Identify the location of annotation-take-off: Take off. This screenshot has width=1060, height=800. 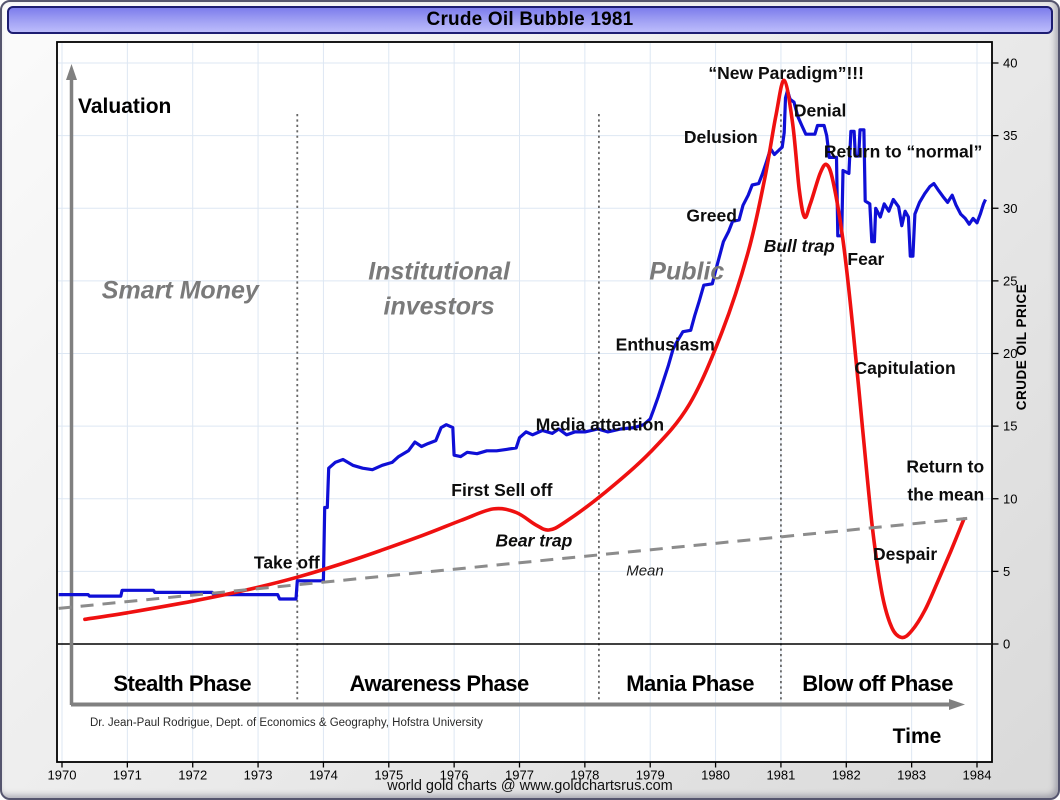
(287, 562).